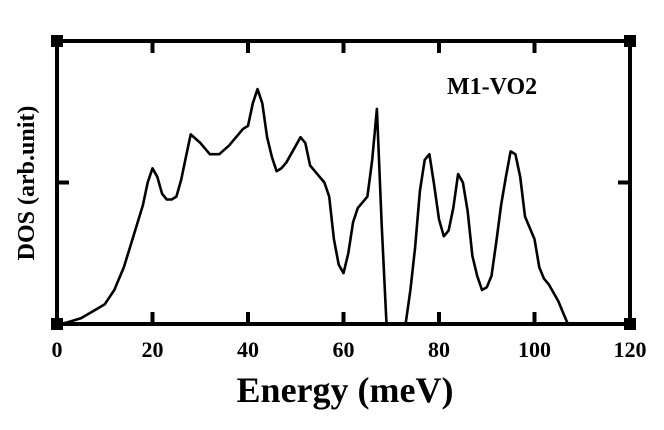  I want to click on x-tick-label-40: 40, so click(248, 349).